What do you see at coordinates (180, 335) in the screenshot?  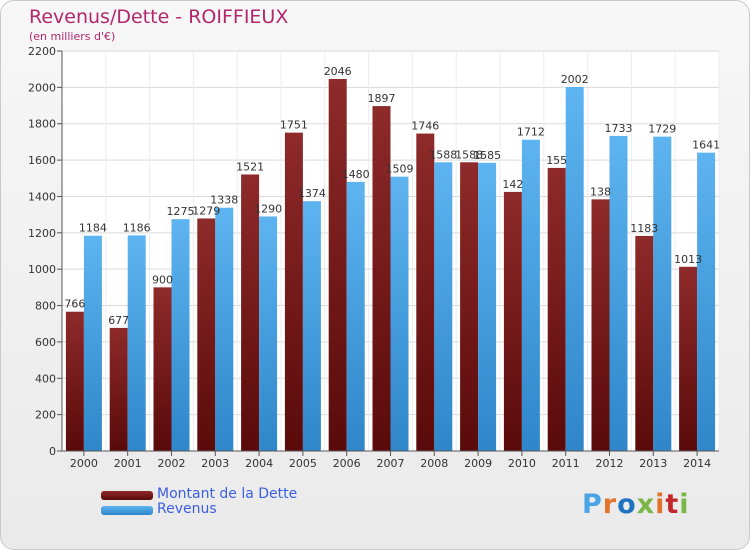 I see `bar-revenus-2002` at bounding box center [180, 335].